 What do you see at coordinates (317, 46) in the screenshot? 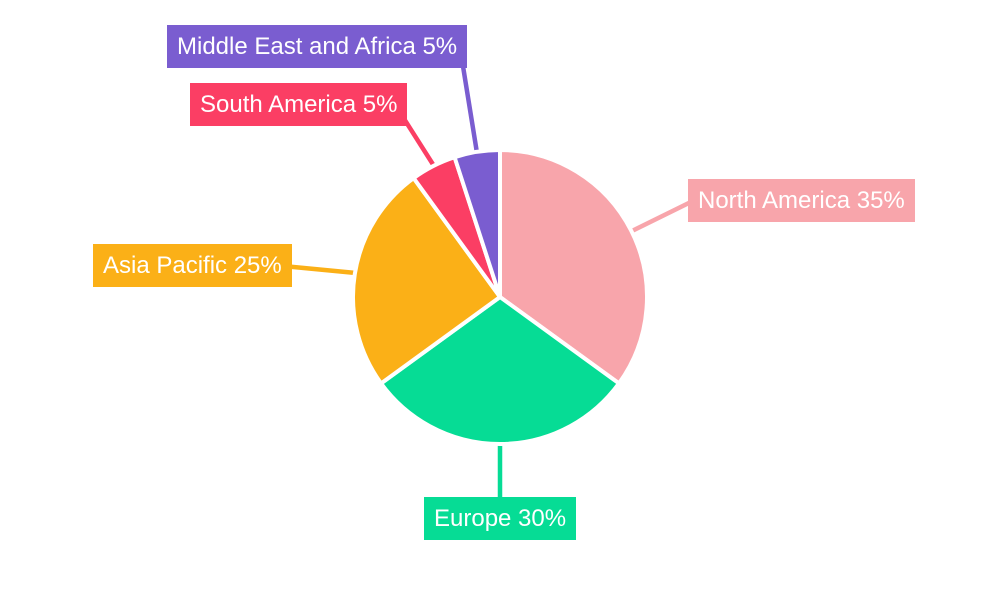
I see `pie-label-middle-east-and-africa: Middle East and Africa 5%` at bounding box center [317, 46].